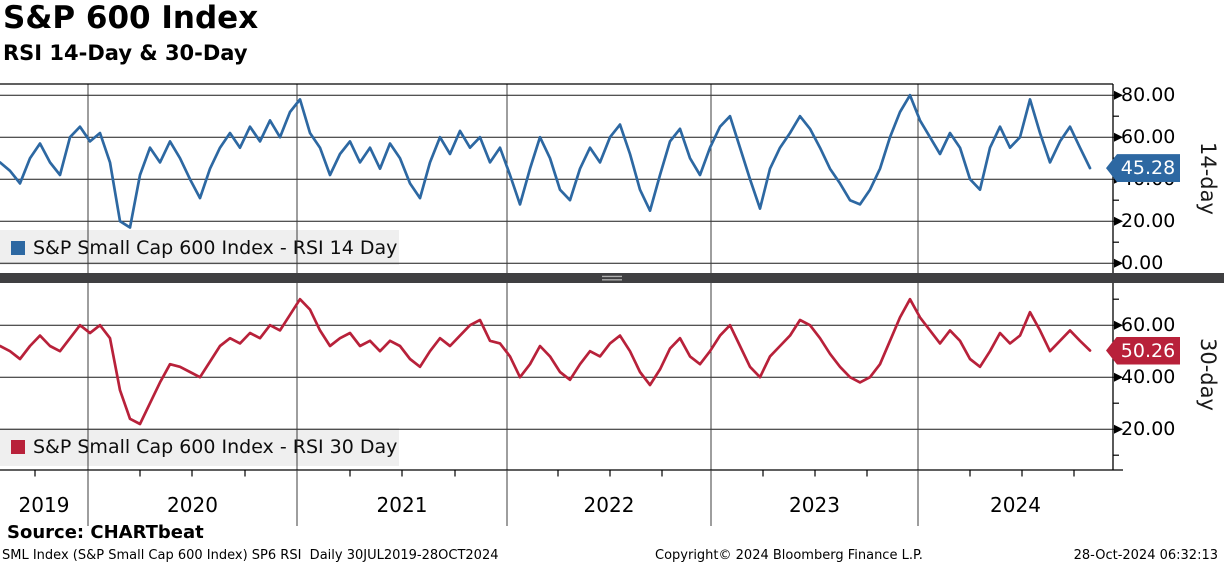 This screenshot has height=566, width=1224. What do you see at coordinates (612, 278) in the screenshot?
I see `panel-divider` at bounding box center [612, 278].